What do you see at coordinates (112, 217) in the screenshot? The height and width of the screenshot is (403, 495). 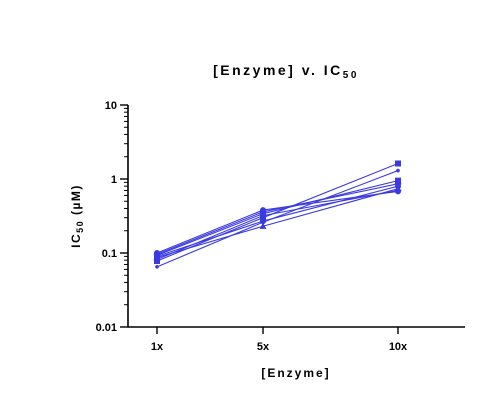 I see `y-axis: 0.01 0.1 1 10` at bounding box center [112, 217].